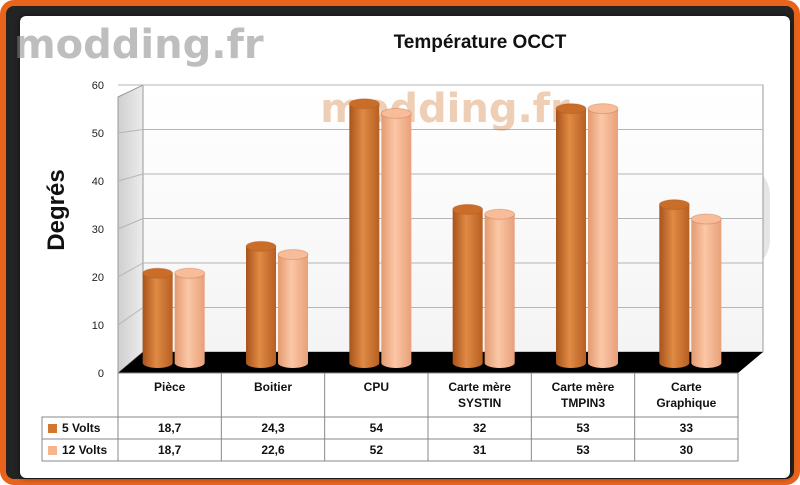  What do you see at coordinates (81, 428) in the screenshot?
I see `legend-label: 5 Volts` at bounding box center [81, 428].